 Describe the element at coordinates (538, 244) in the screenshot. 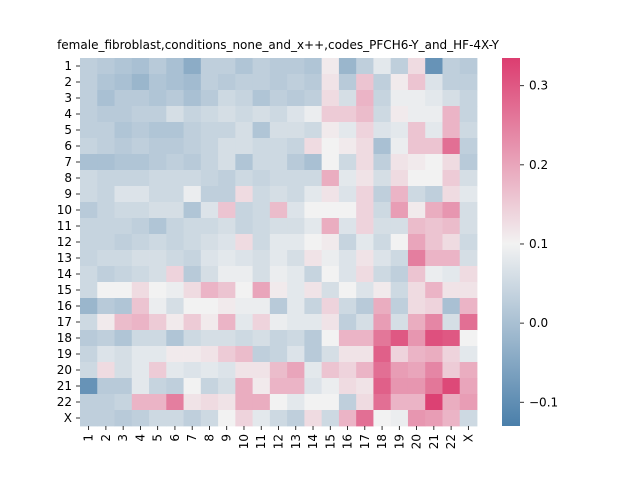

I see `colorbar-tick-label: 0.1` at that location.